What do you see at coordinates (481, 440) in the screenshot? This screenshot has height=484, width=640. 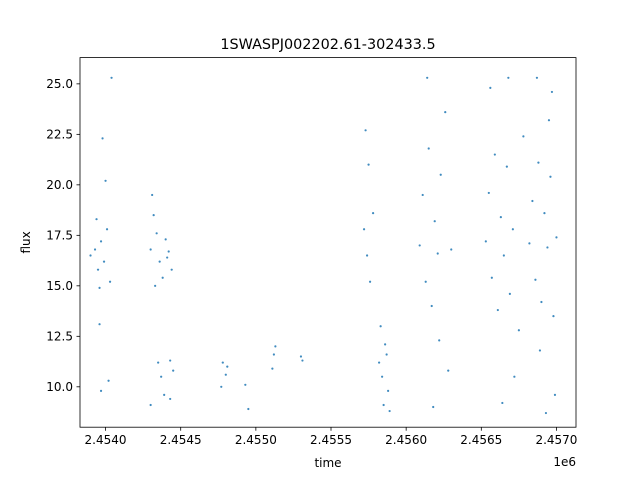 I see `x-tick-label: 2.4565` at bounding box center [481, 440].